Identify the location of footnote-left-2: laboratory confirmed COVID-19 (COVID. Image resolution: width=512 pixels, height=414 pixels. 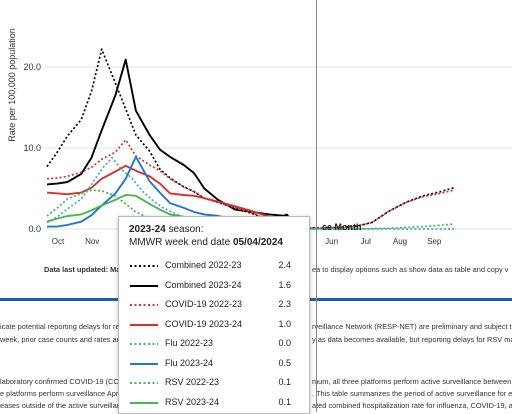
(66, 381).